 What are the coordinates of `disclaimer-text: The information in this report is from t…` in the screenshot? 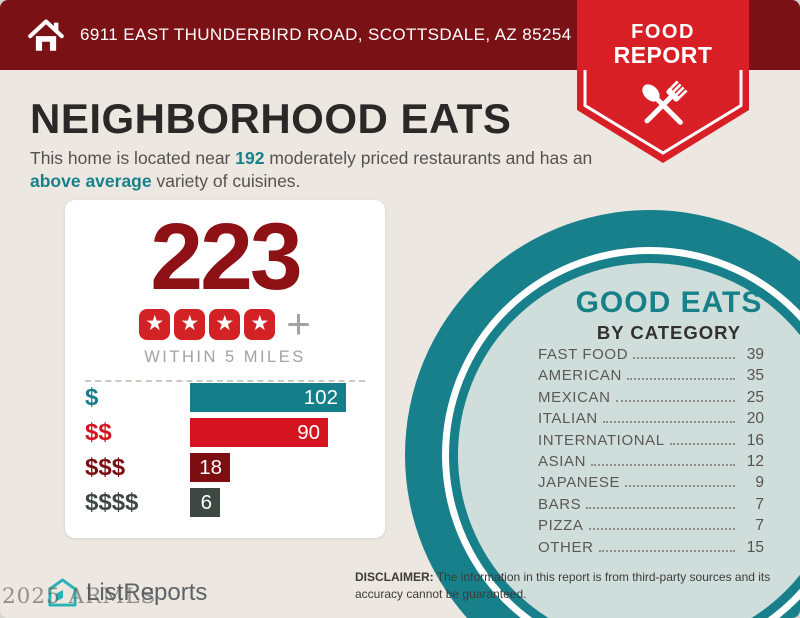 It's located at (563, 585).